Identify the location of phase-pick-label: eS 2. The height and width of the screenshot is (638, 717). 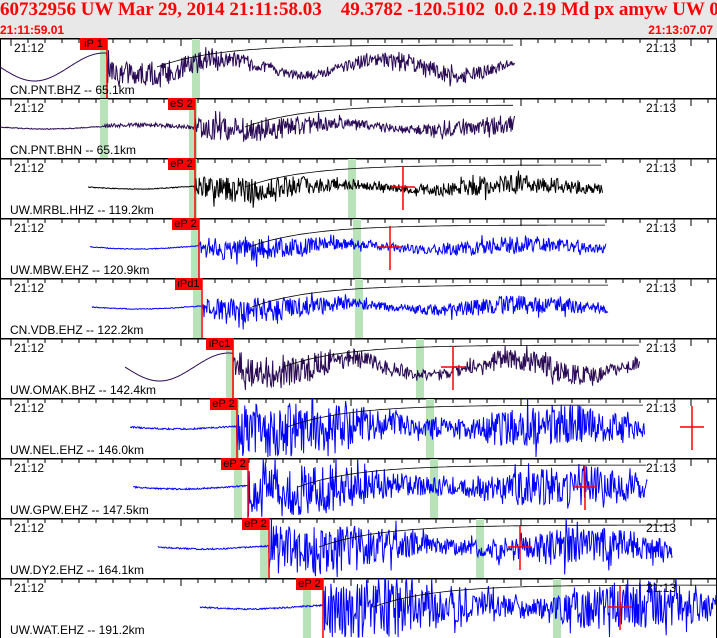
(181, 104).